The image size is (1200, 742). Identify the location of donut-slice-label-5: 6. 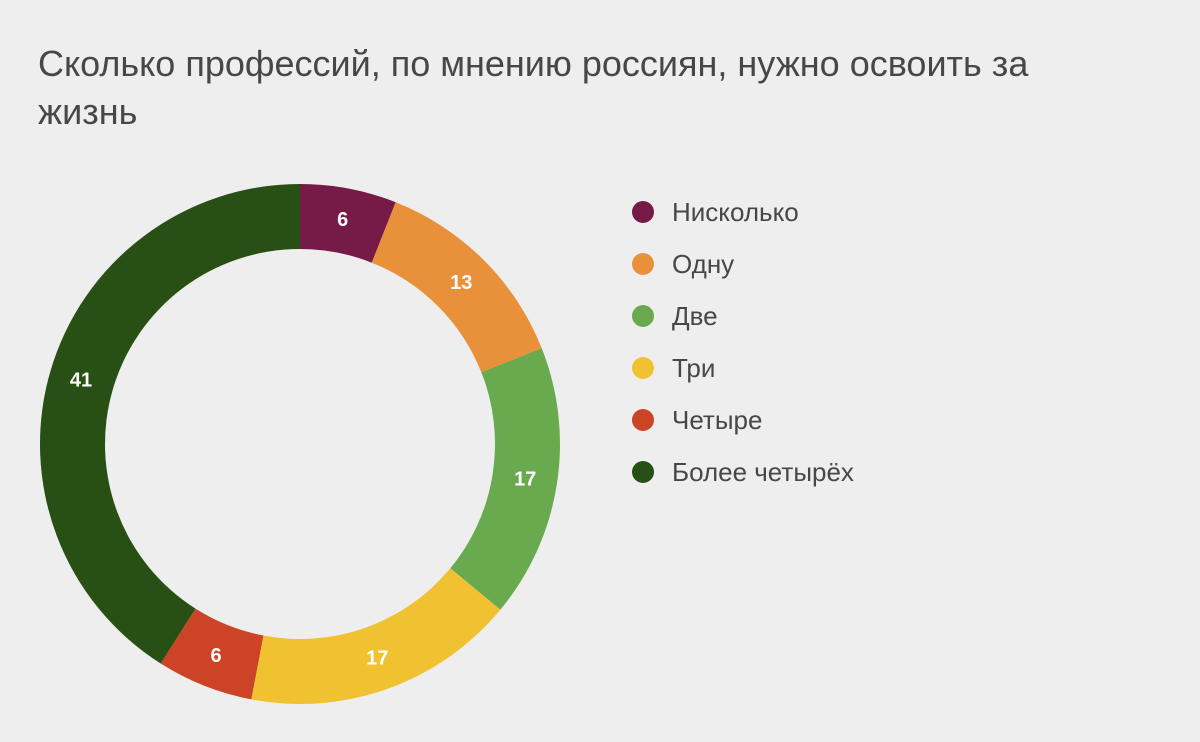
(216, 656).